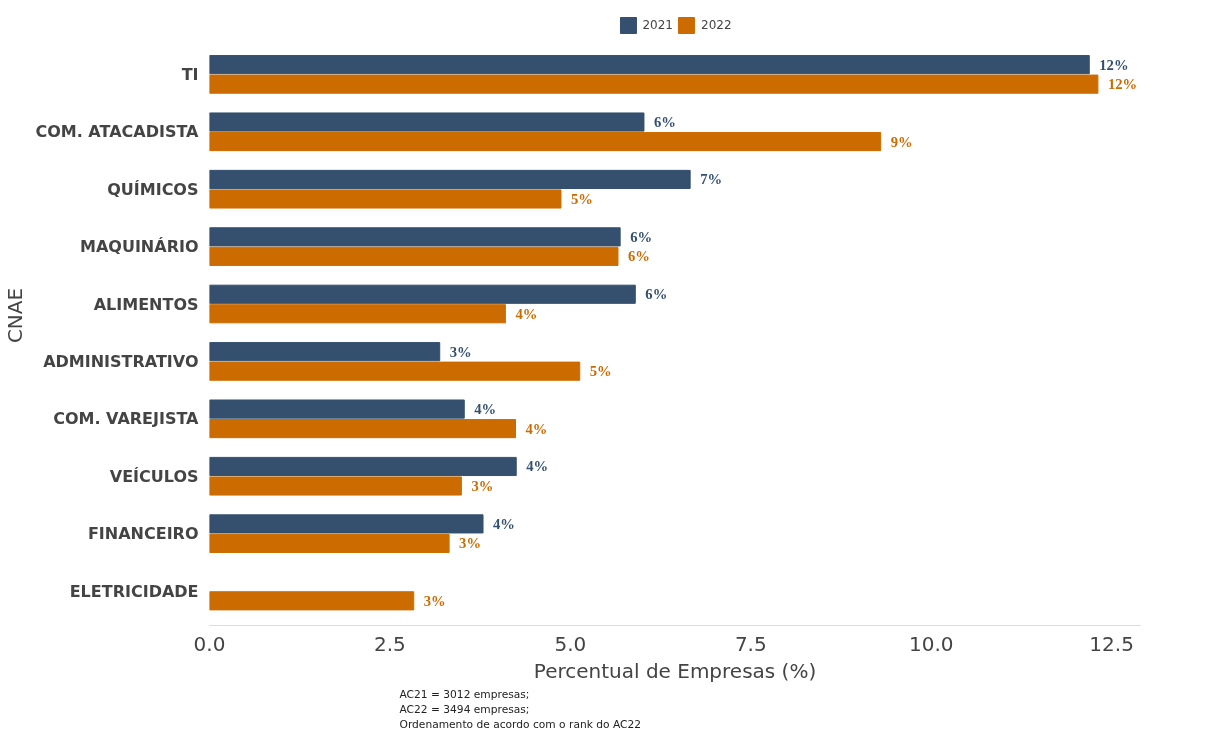 Image resolution: width=1220 pixels, height=744 pixels. What do you see at coordinates (126, 419) in the screenshot?
I see `y-tick-label: COM. VAREJISTA` at bounding box center [126, 419].